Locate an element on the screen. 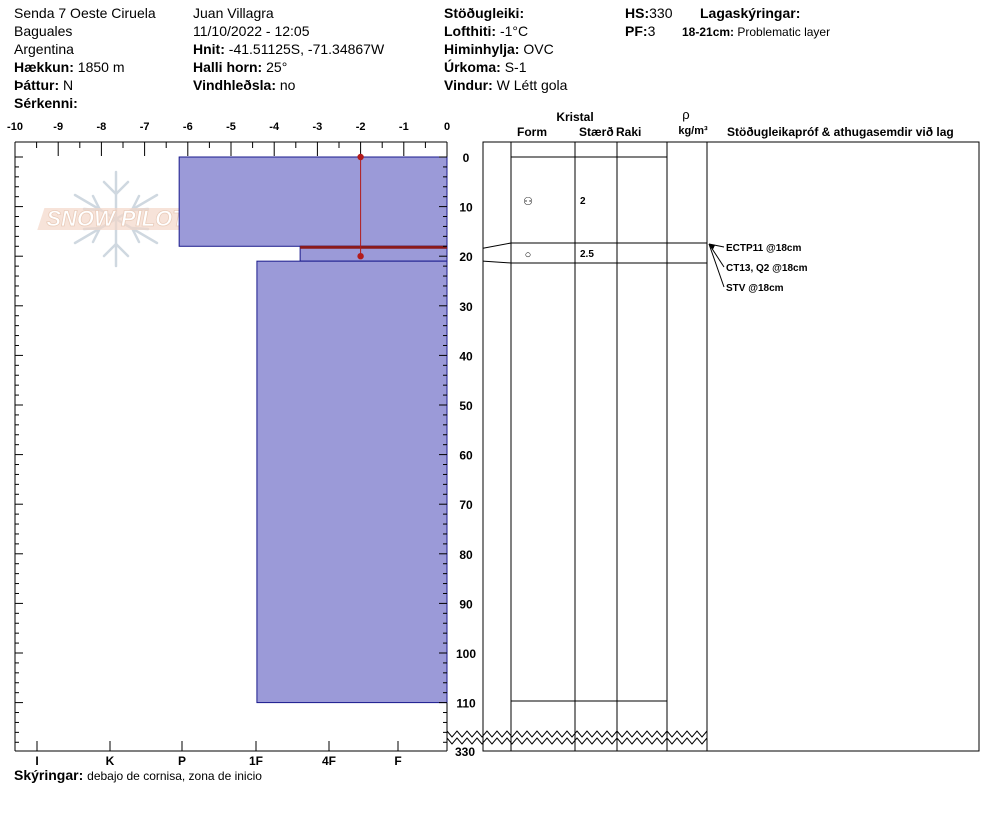  sky-row: Himinhylja: OVC is located at coordinates (499, 49).